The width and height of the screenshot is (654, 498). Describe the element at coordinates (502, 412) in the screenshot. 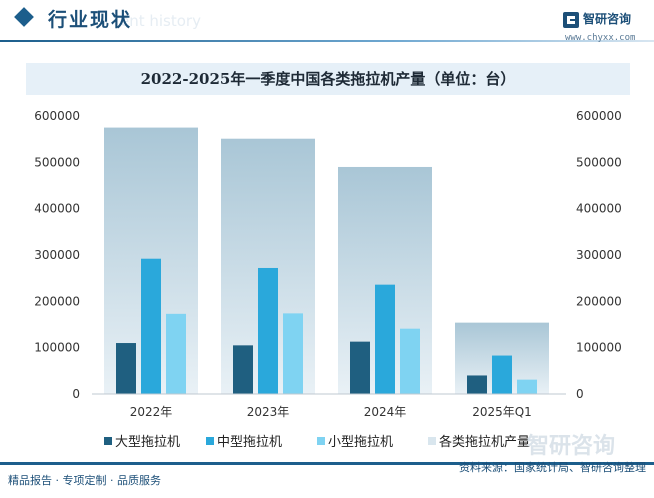

I see `x-tick-label: 2025年Q1` at that location.